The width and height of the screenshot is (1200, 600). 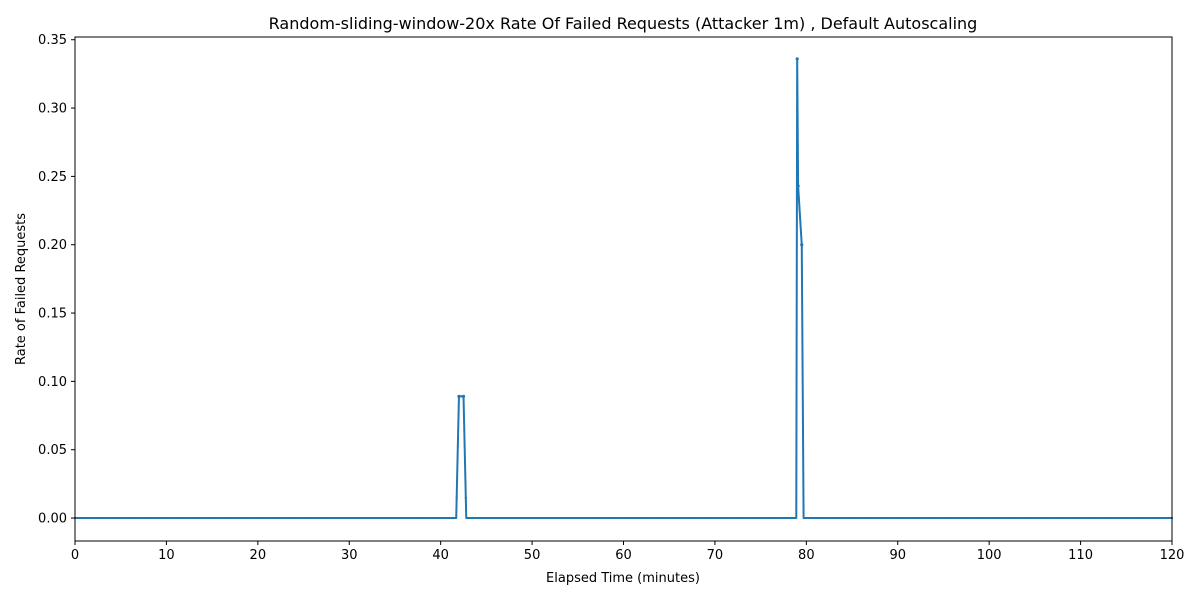 I want to click on x-tick-label: 120, so click(x=1172, y=555).